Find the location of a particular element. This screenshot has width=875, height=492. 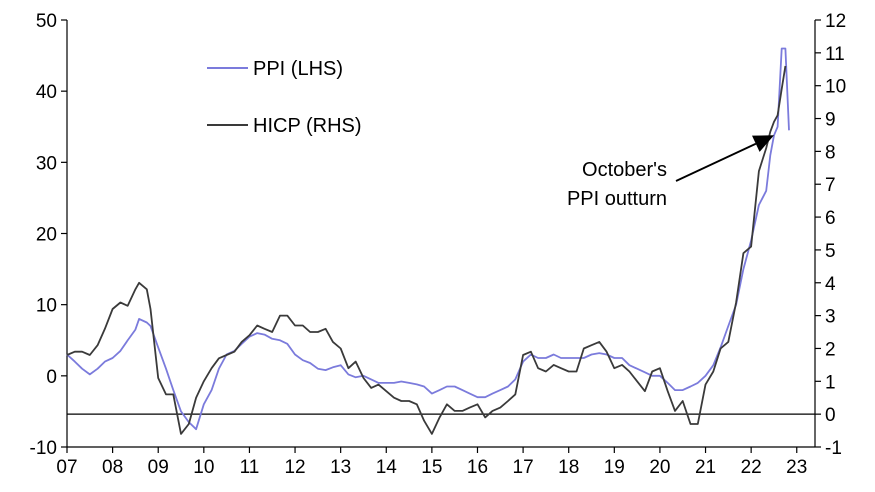

x-tick-label: 09 is located at coordinates (158, 467).